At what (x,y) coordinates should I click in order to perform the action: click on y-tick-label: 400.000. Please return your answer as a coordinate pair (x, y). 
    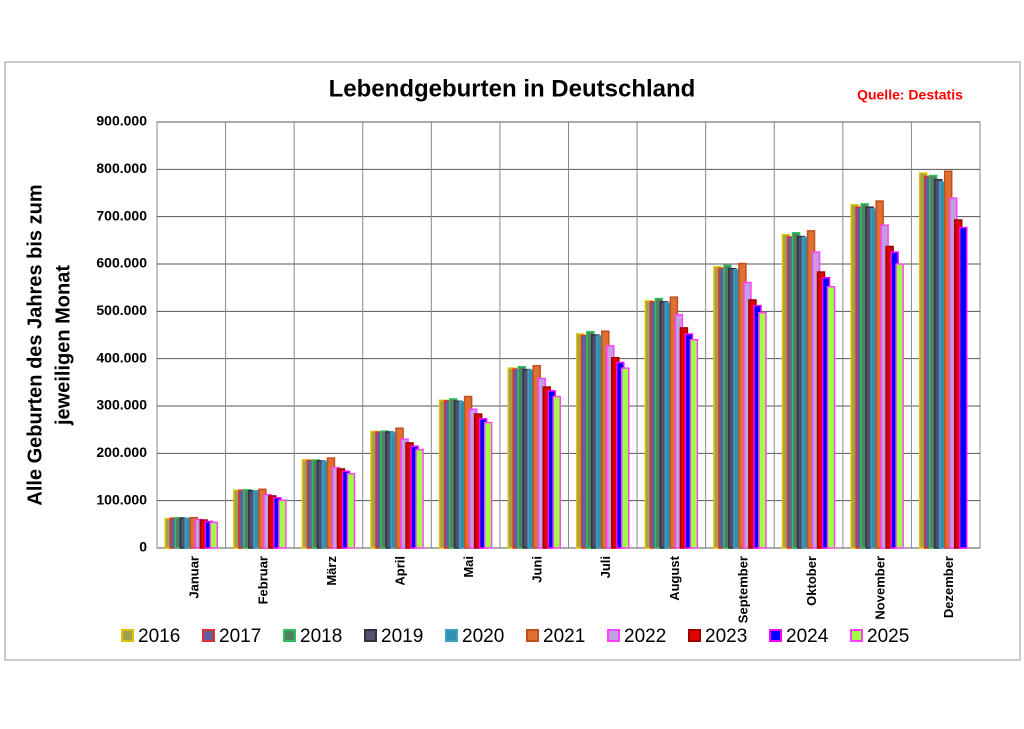
    Looking at the image, I should click on (121, 357).